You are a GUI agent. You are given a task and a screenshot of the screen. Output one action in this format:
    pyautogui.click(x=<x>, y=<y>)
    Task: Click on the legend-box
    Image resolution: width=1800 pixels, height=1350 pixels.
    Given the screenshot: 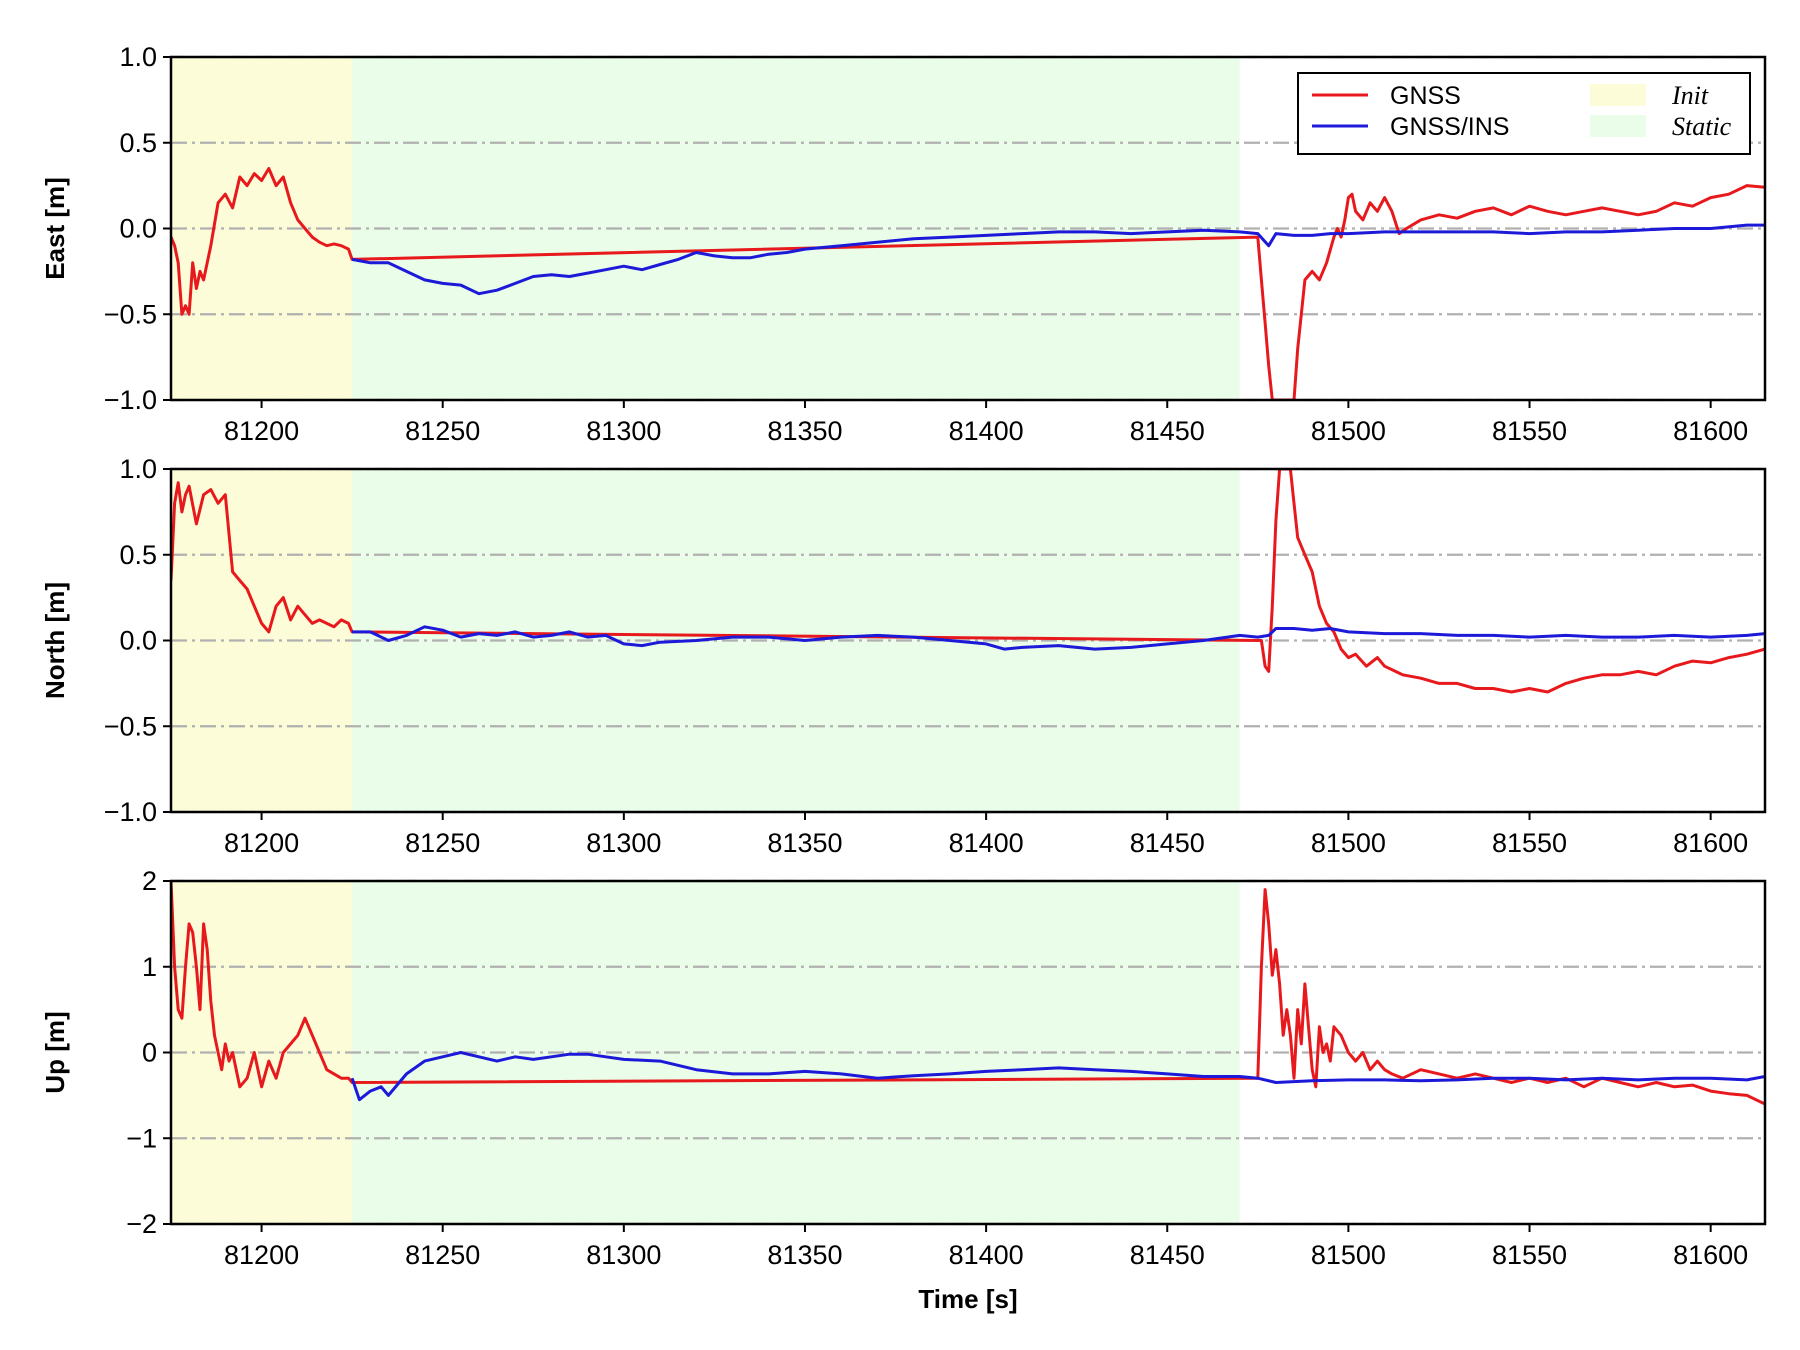 What is the action you would take?
    pyautogui.click(x=1524, y=113)
    